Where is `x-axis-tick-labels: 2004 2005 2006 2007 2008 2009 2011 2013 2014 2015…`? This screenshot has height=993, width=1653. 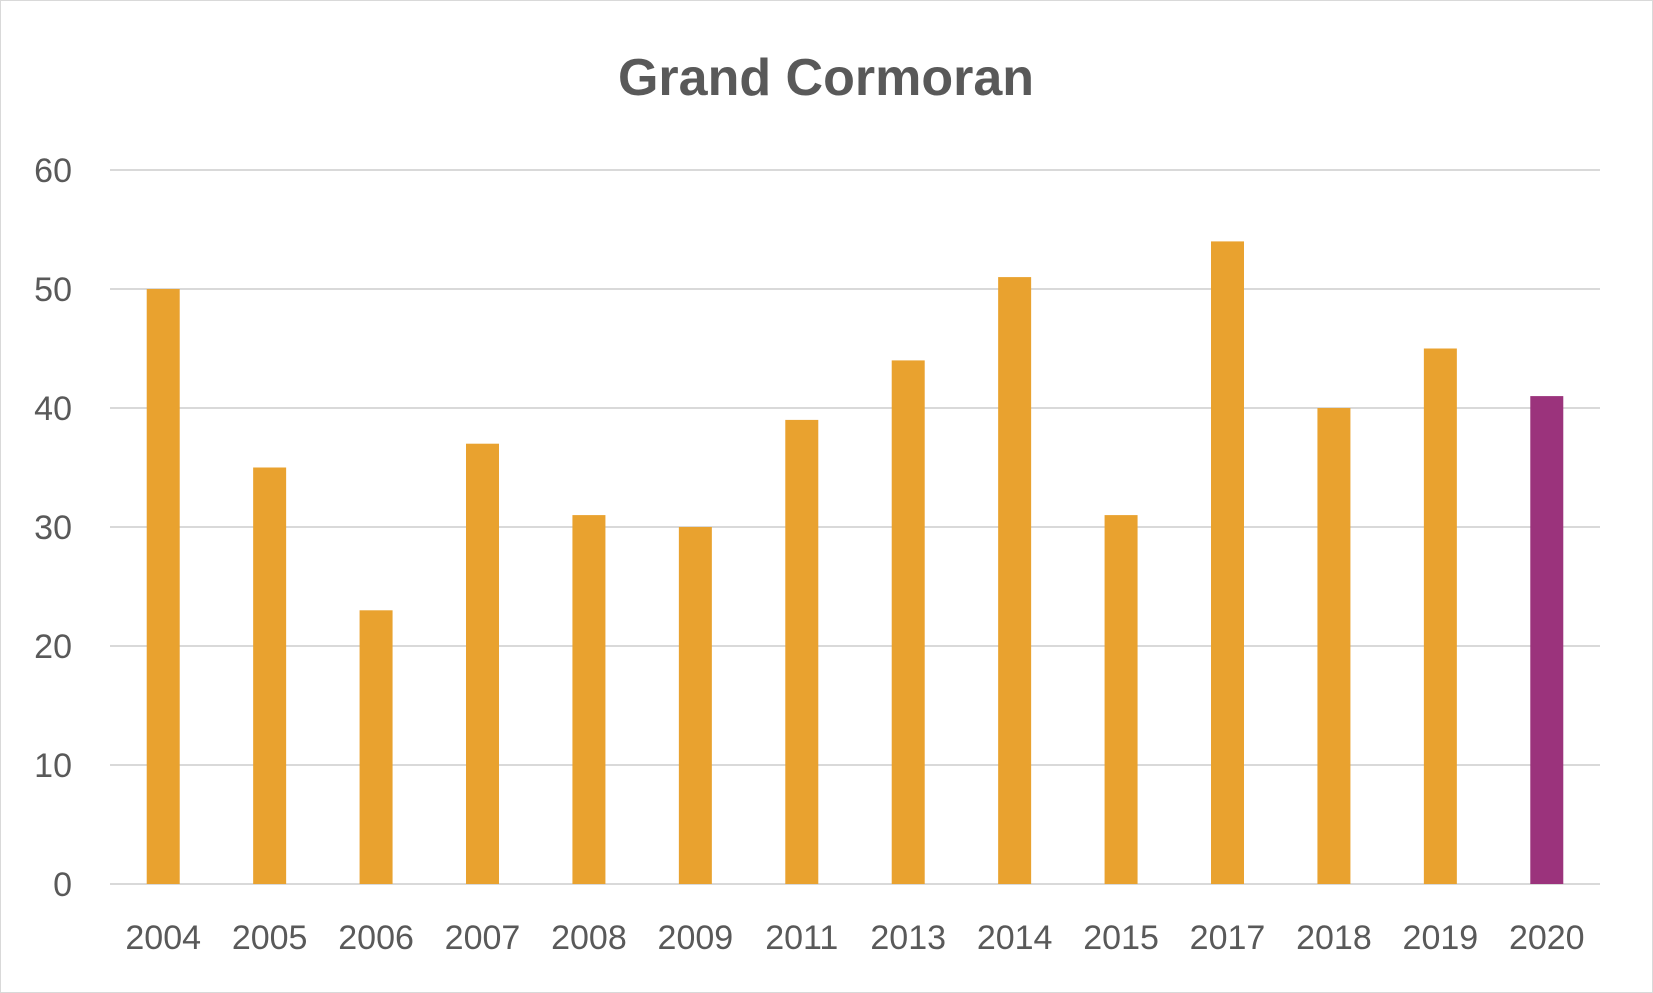
x-axis-tick-labels: 2004 2005 2006 2007 2008 2009 2011 2013 2014 2015… is located at coordinates (854, 938).